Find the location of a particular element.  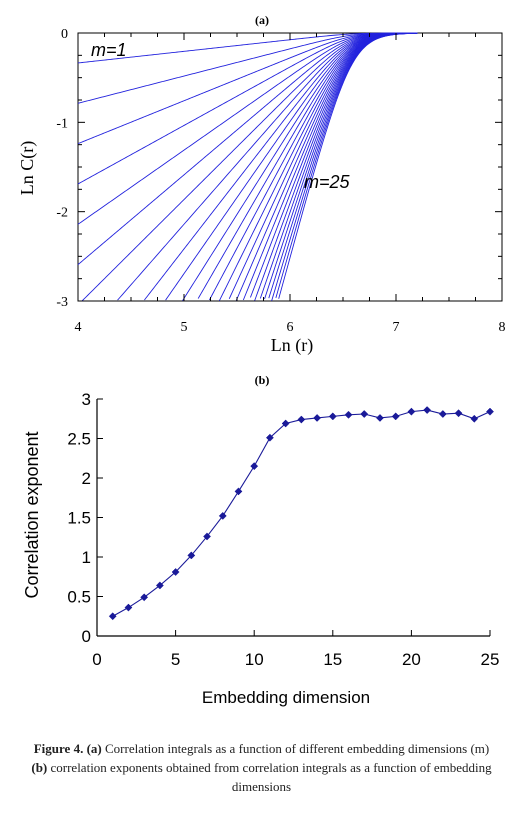

panel-a-series-line-m1 is located at coordinates (247, 48).